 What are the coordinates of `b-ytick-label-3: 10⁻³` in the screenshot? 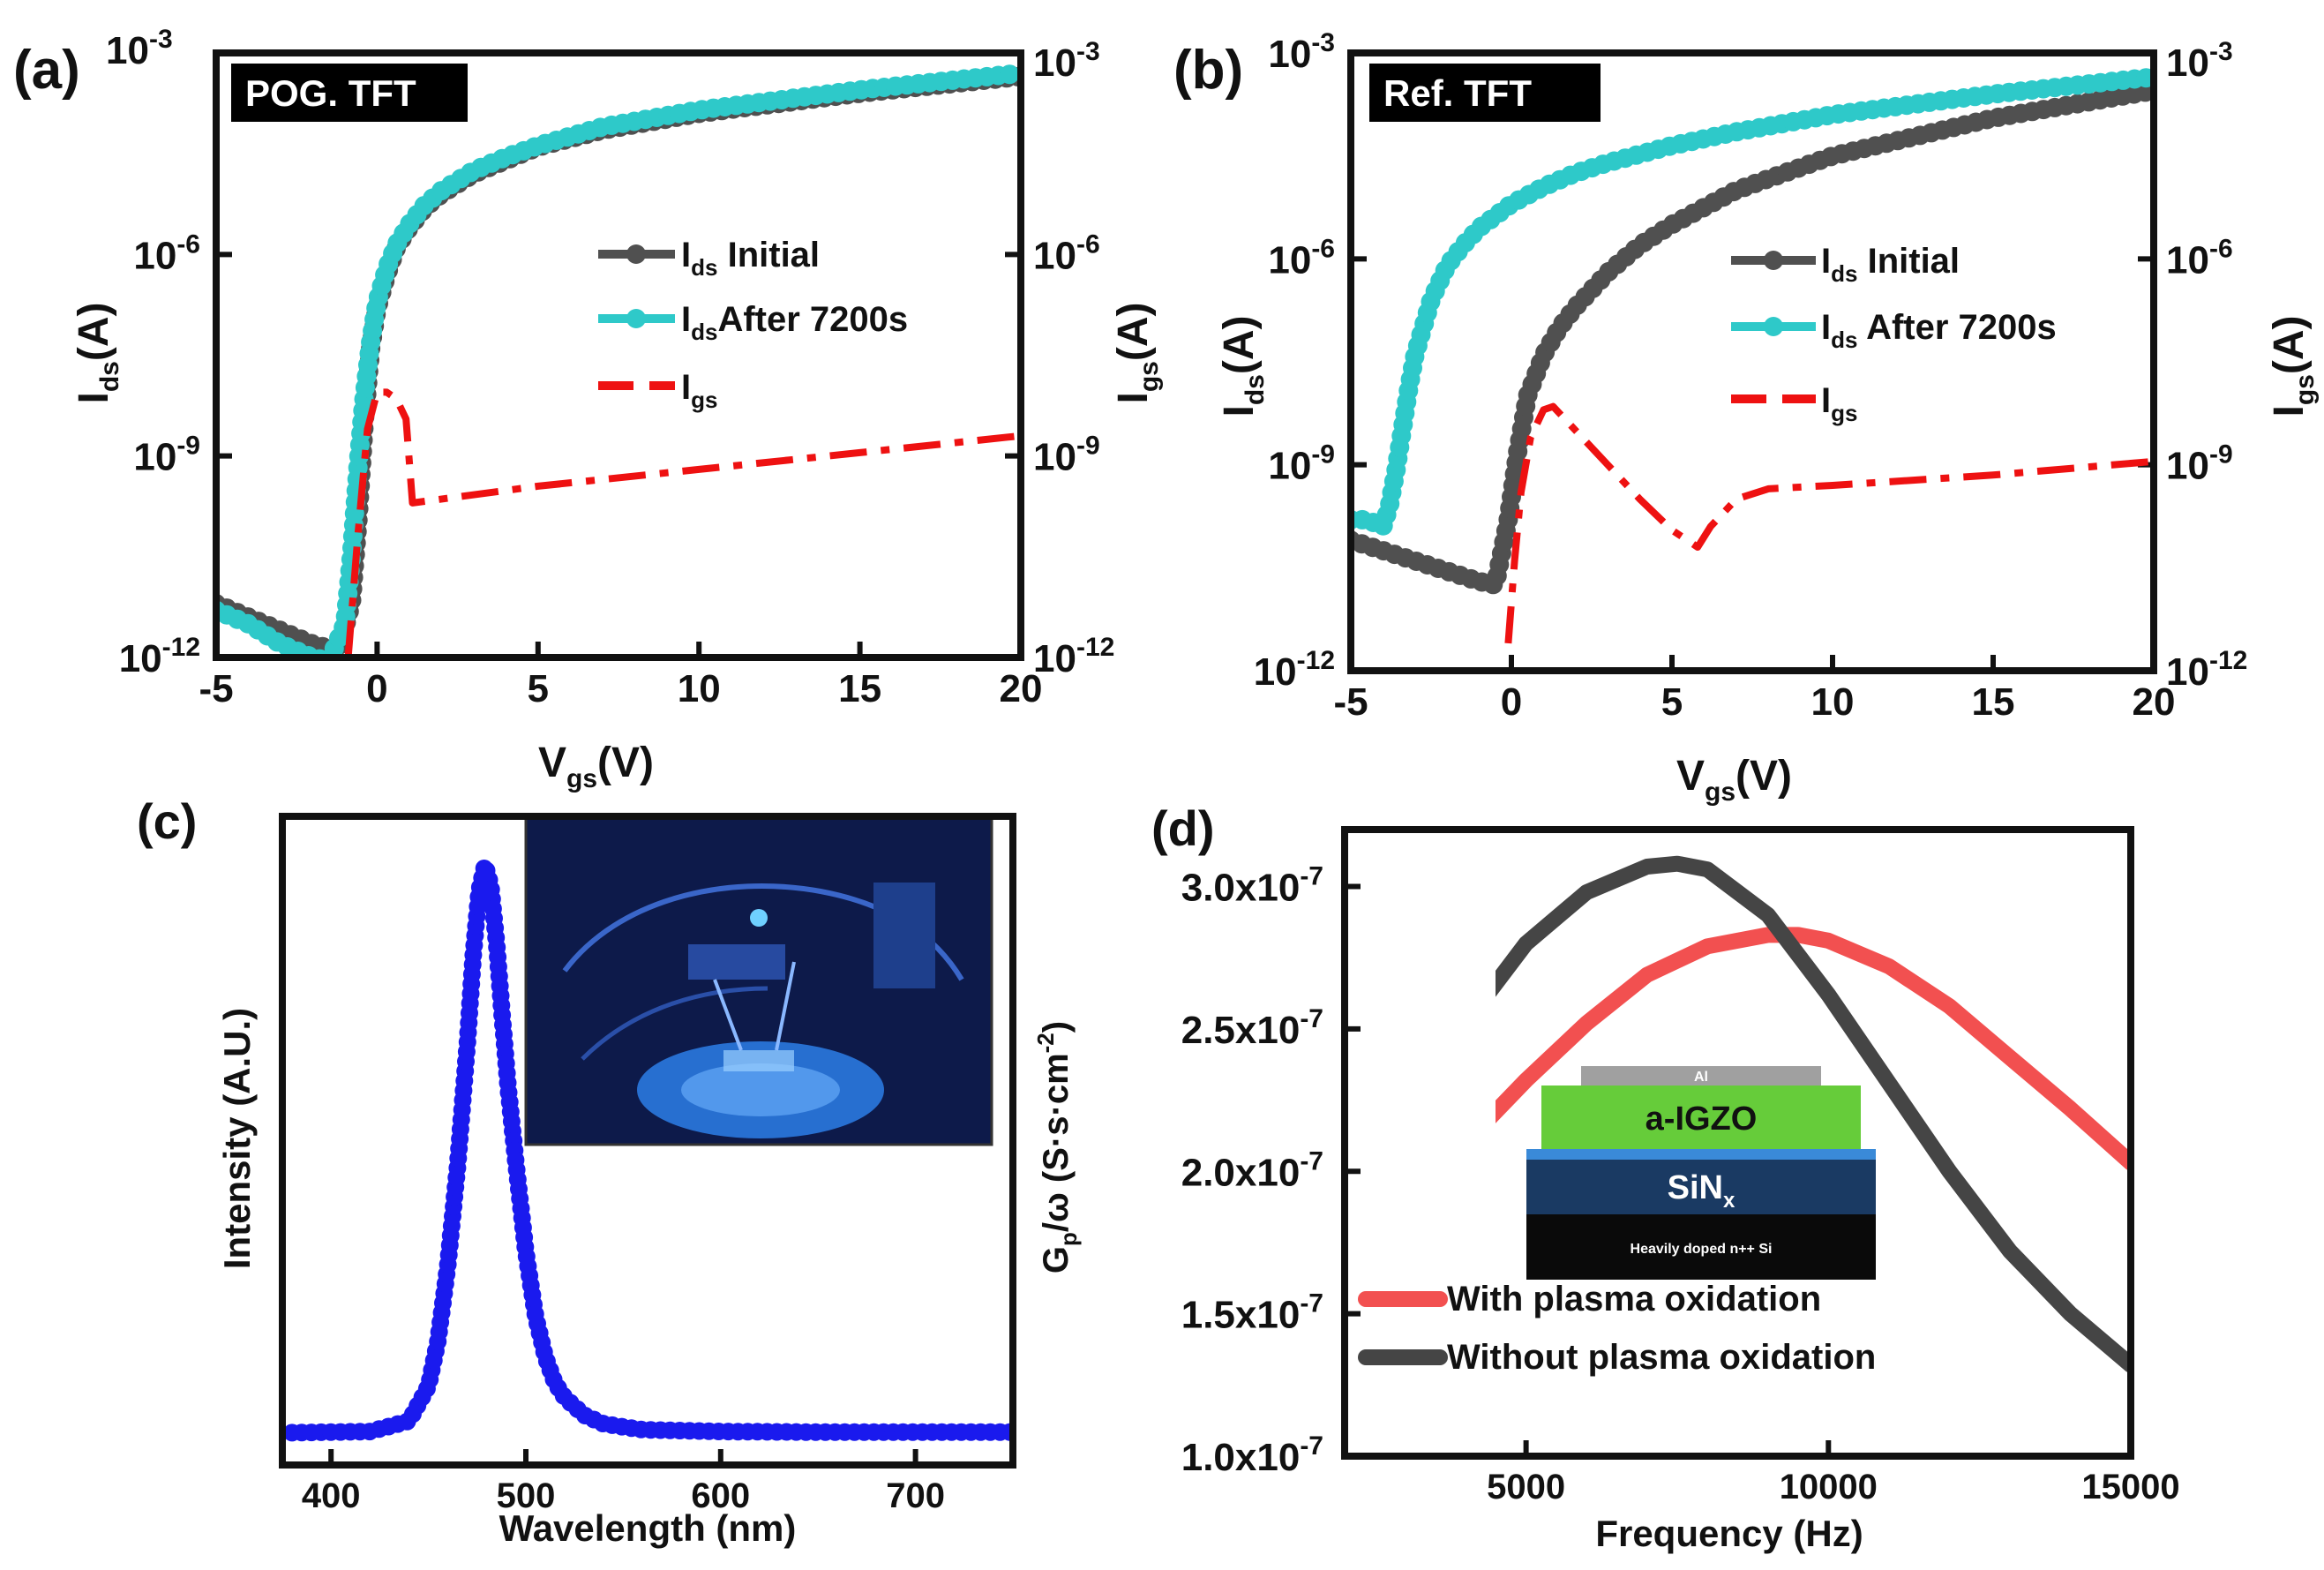 It's located at (1301, 52).